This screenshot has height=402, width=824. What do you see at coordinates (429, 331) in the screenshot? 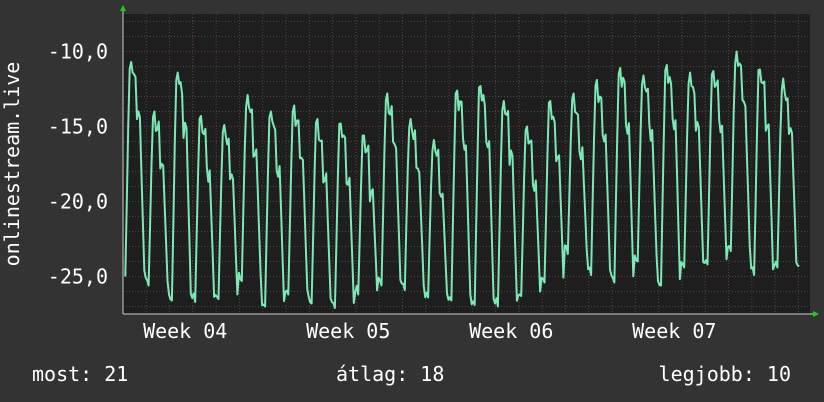
I see `x-axis-ticks: Week 04 Week 05 Week 06 Week 07` at bounding box center [429, 331].